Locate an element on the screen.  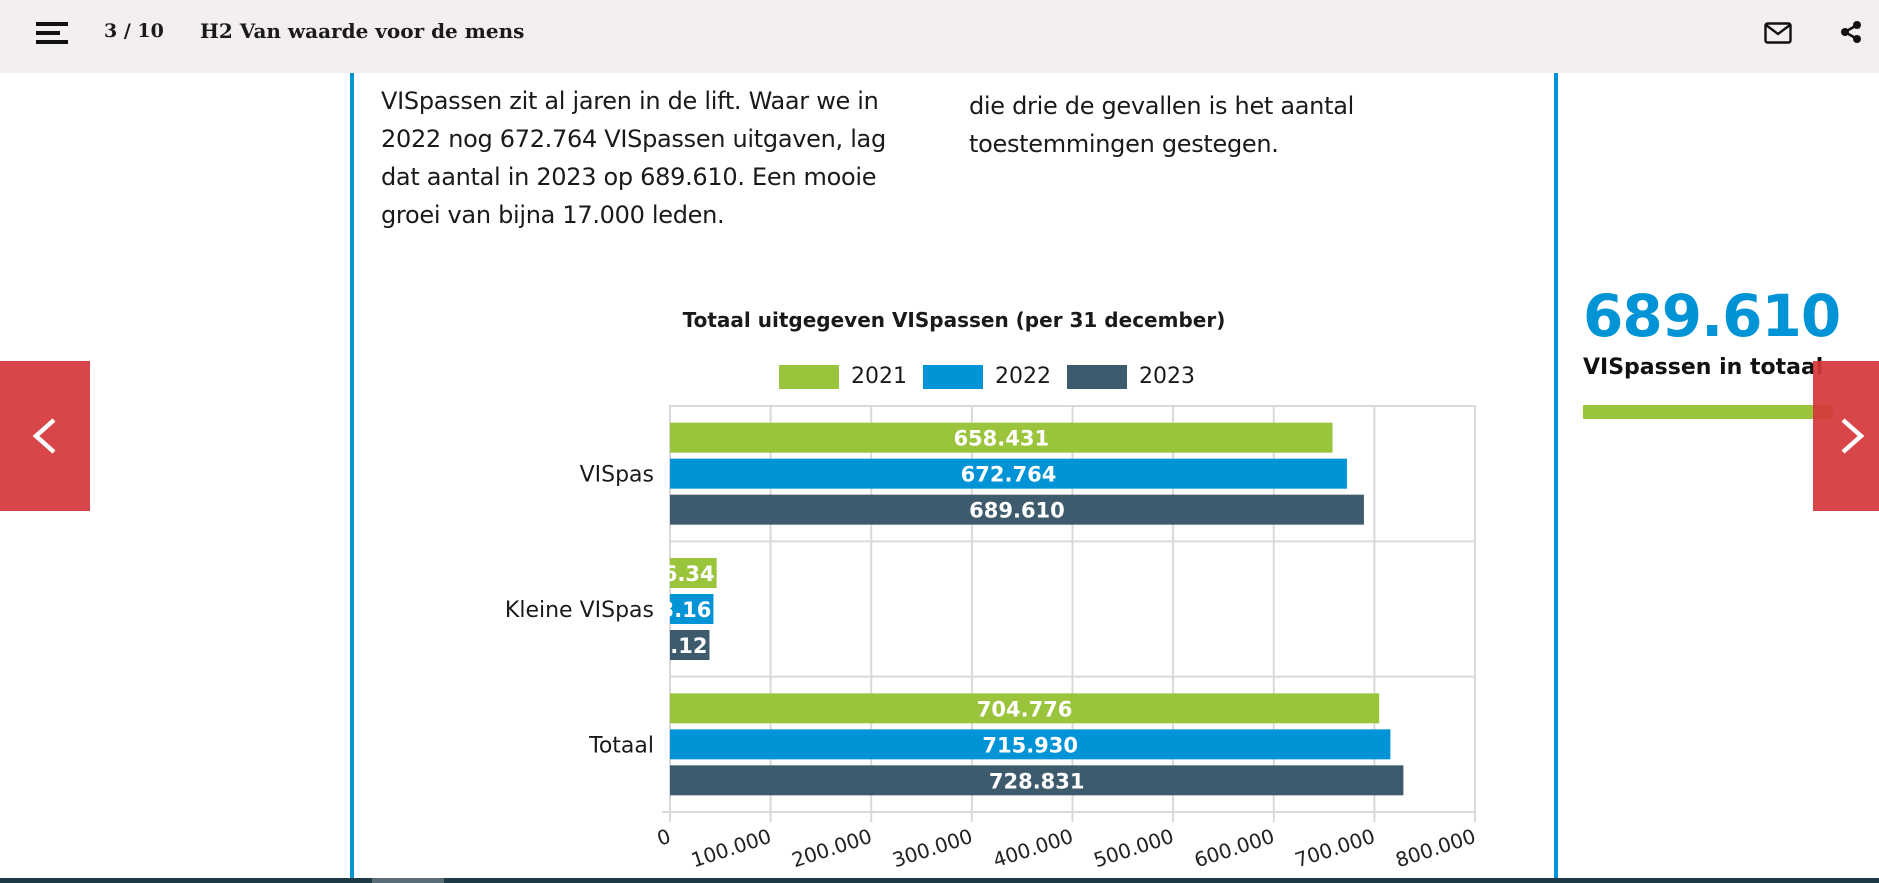
chapter-title: H2 Van waarde voor de mens is located at coordinates (362, 31).